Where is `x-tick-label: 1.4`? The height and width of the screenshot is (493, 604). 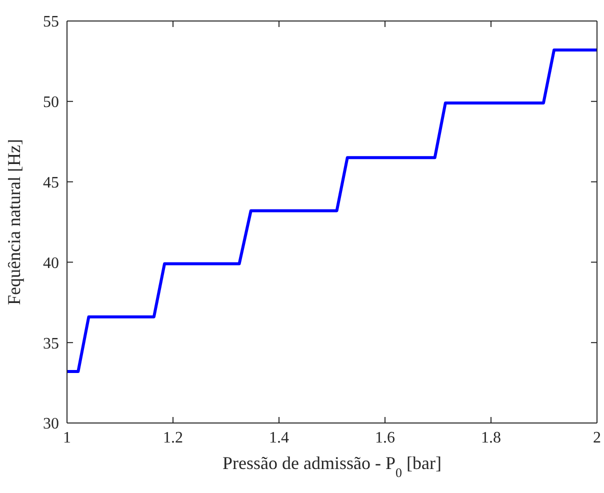 x-tick-label: 1.4 is located at coordinates (279, 437).